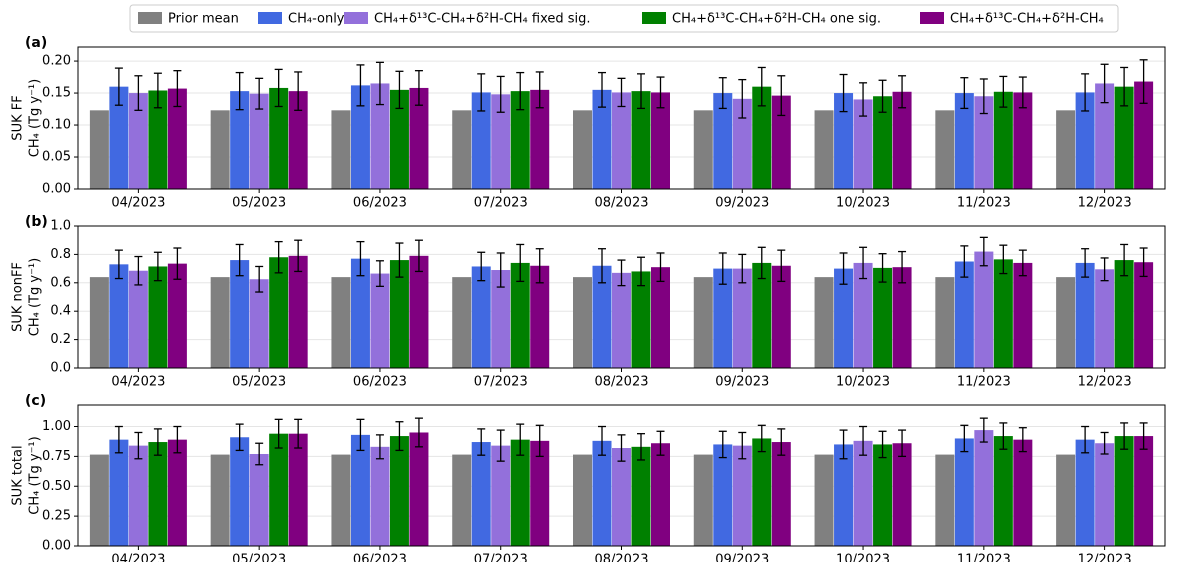  What do you see at coordinates (621, 203) in the screenshot?
I see `x-tick-label: 08/2023` at bounding box center [621, 203].